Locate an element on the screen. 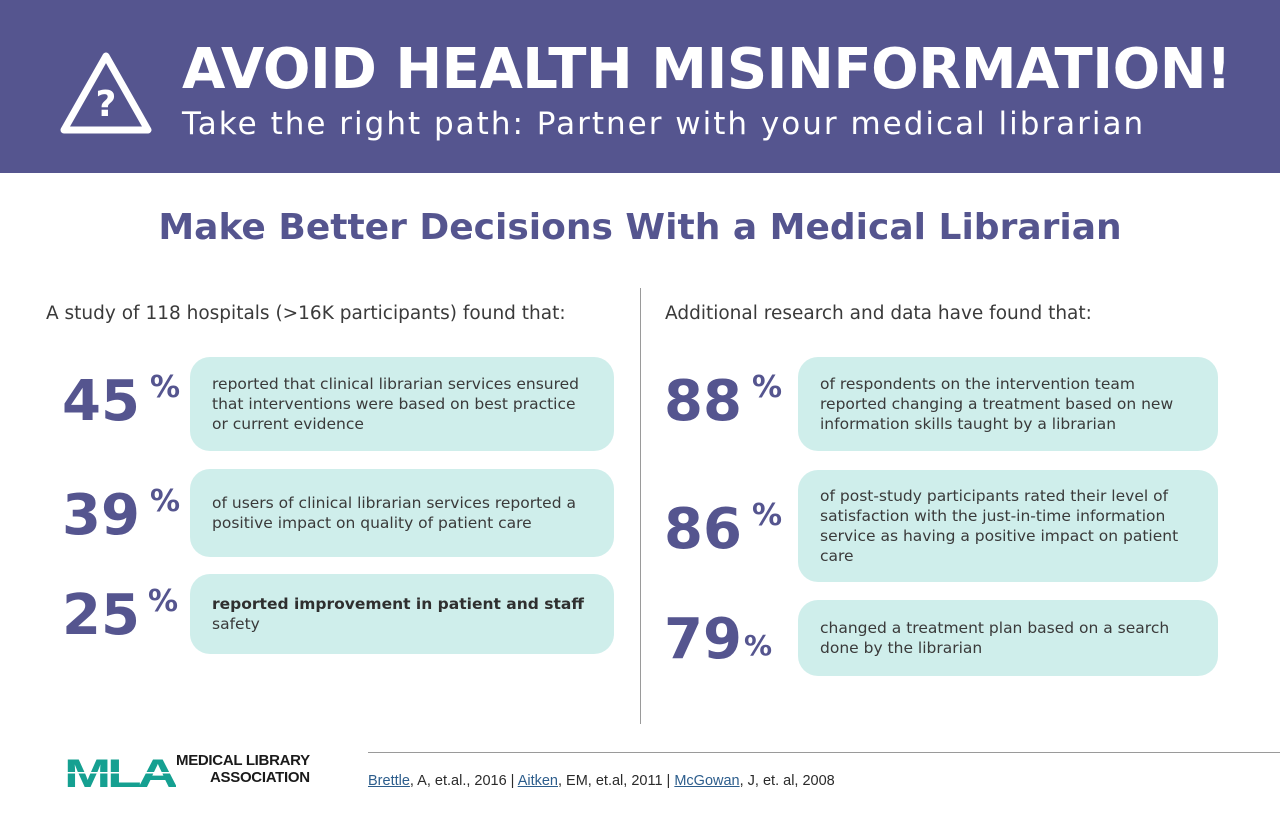  stat-description-rest: safety is located at coordinates (236, 624).